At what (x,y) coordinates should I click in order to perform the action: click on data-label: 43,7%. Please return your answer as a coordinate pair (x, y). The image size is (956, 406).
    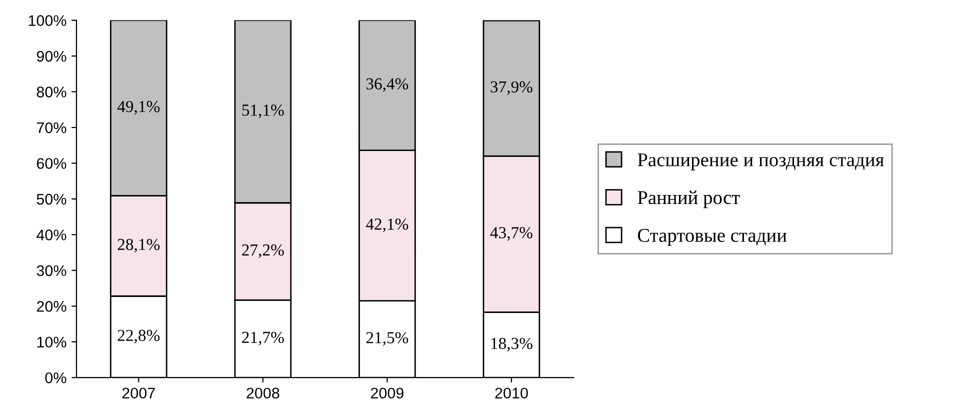
    Looking at the image, I should click on (511, 234).